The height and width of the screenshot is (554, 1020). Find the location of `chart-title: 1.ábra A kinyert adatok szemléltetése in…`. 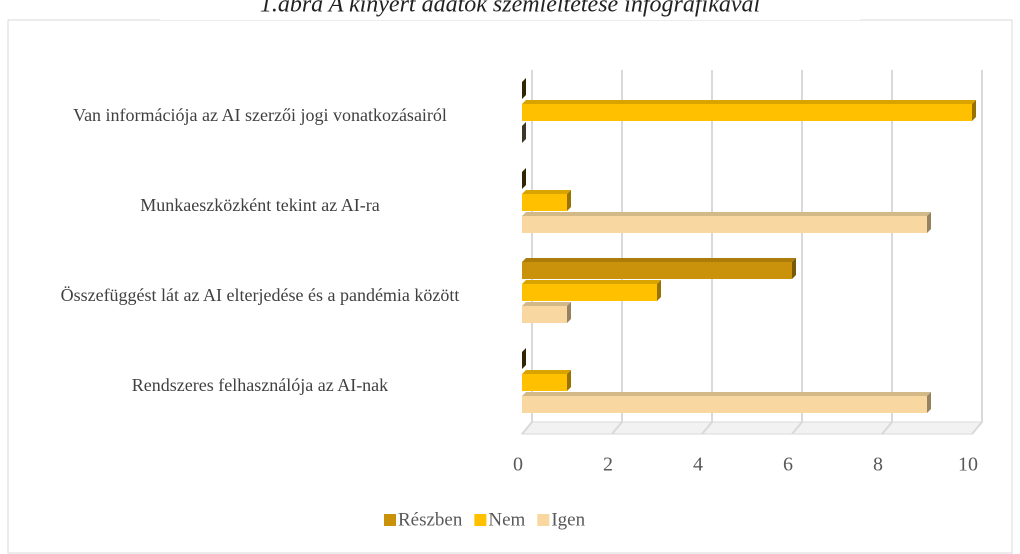

chart-title: 1.ábra A kinyert adatok szemléltetése in… is located at coordinates (510, 9).